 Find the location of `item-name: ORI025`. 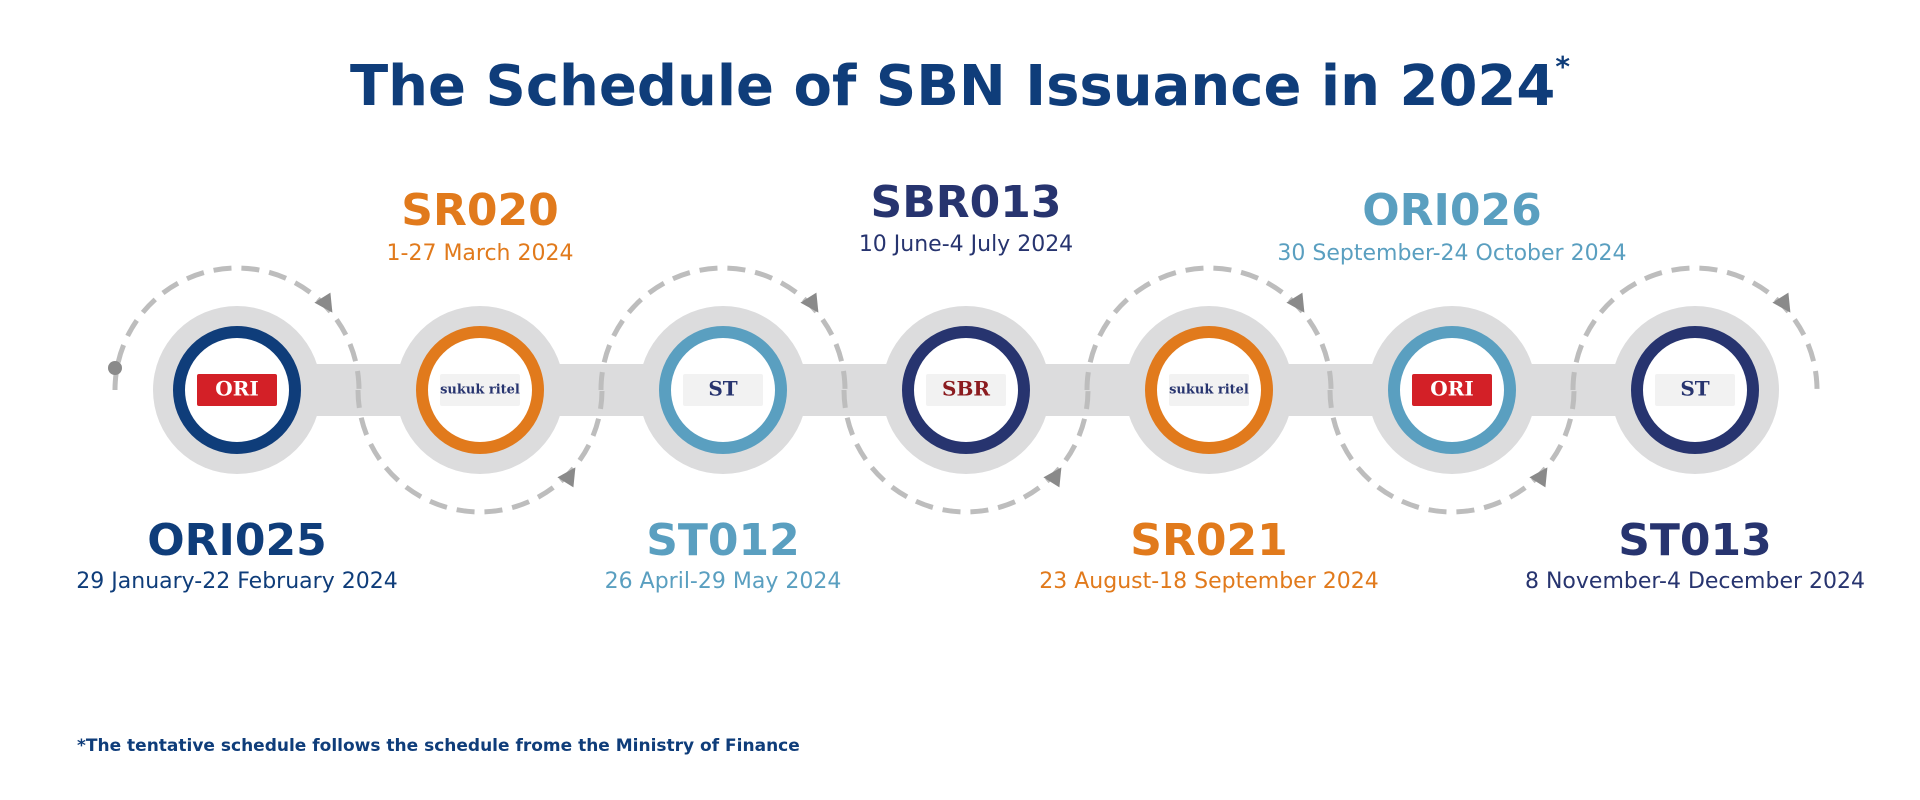

item-name: ORI025 is located at coordinates (237, 540).